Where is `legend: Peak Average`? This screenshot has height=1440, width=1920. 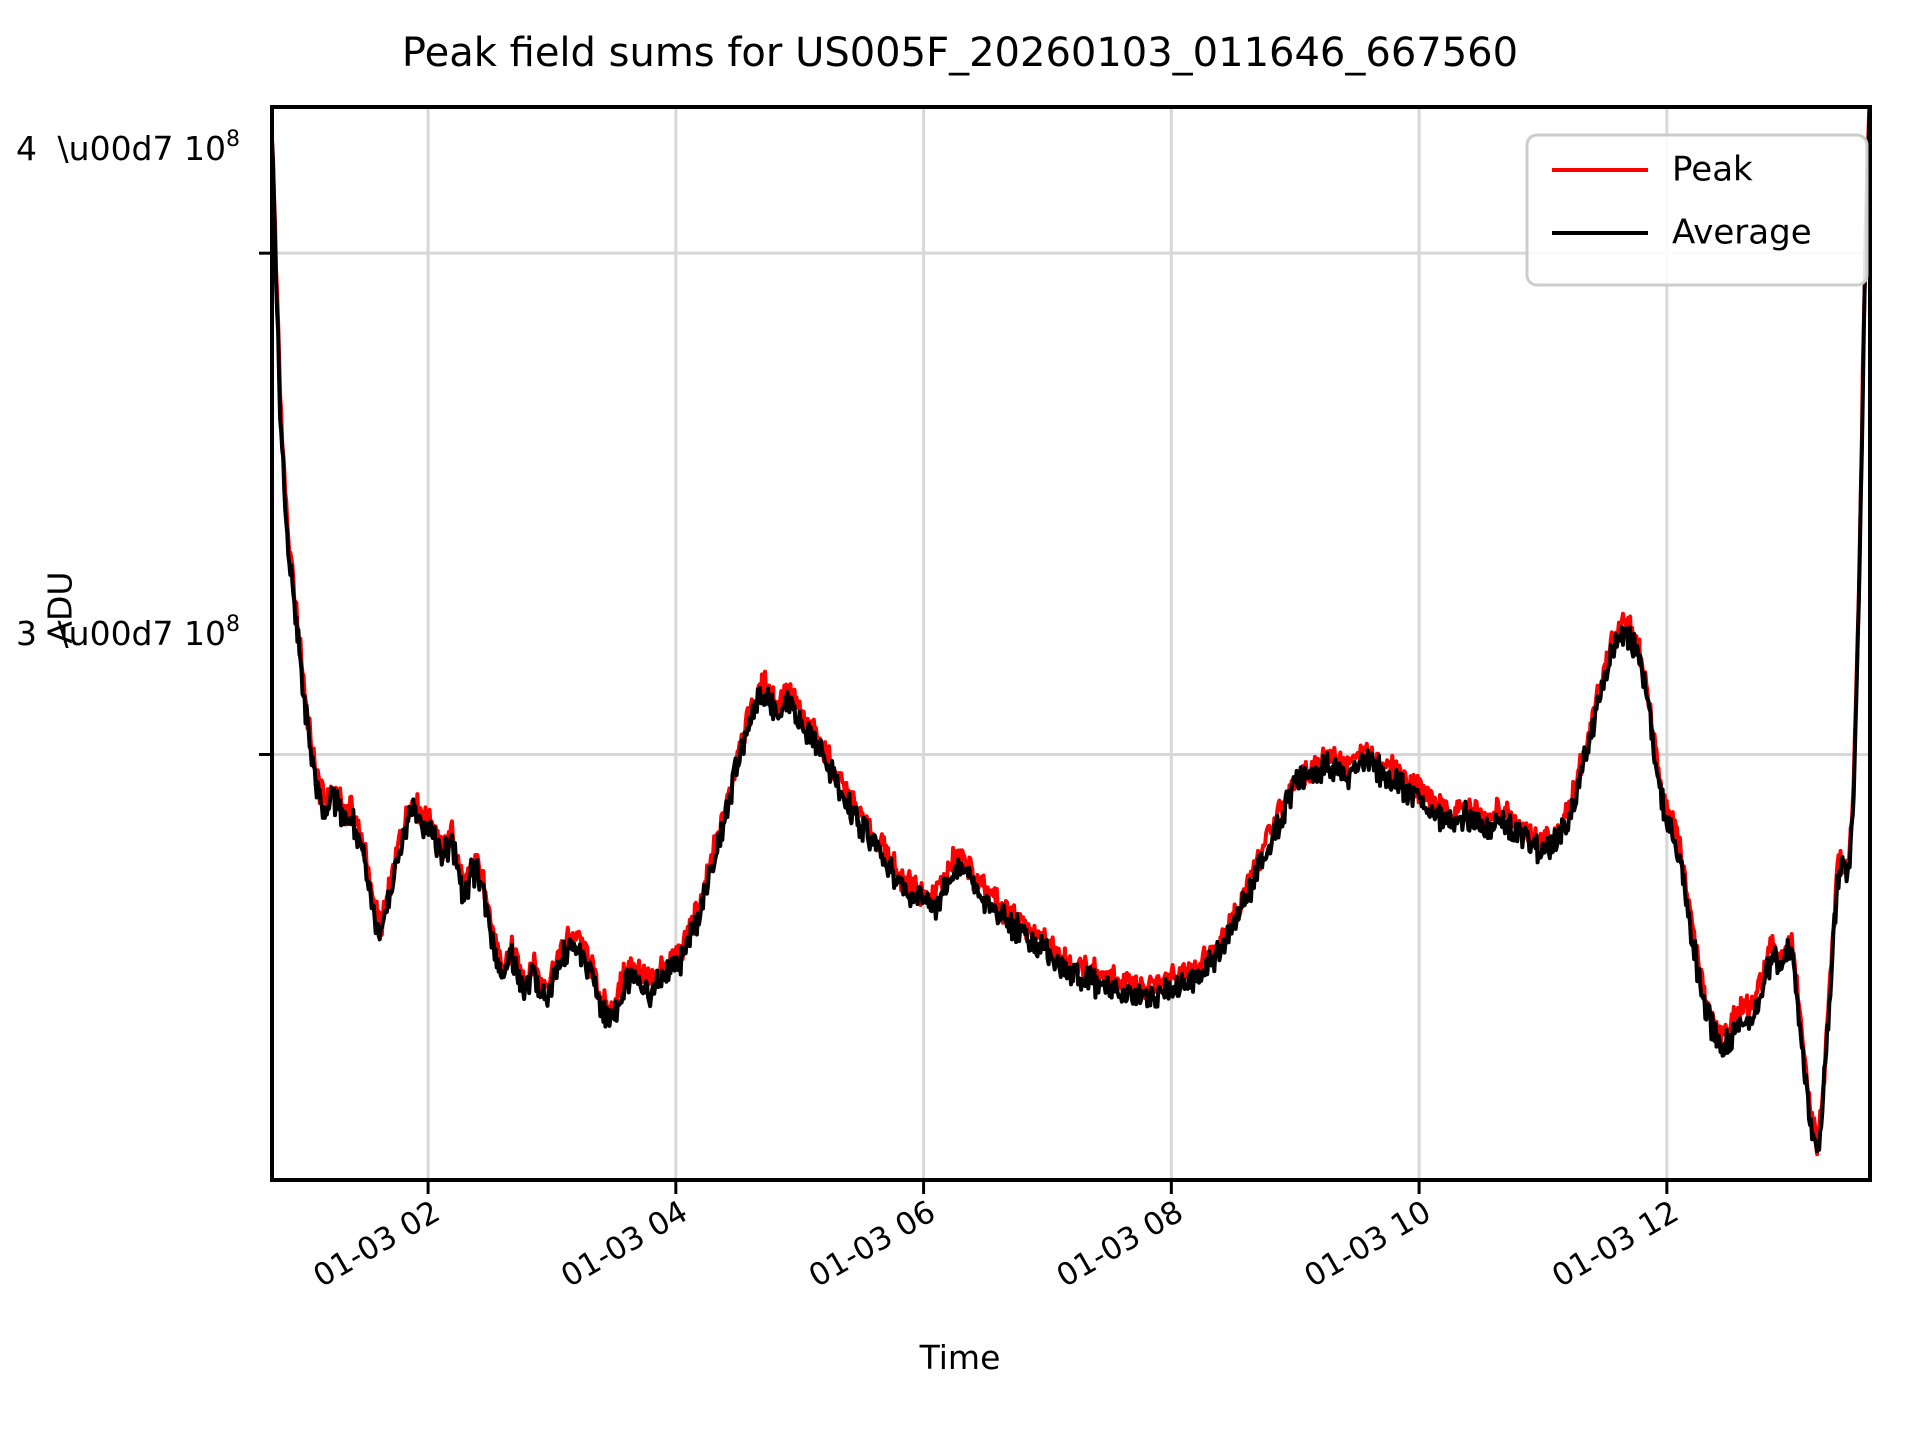
legend: Peak Average is located at coordinates (1697, 210).